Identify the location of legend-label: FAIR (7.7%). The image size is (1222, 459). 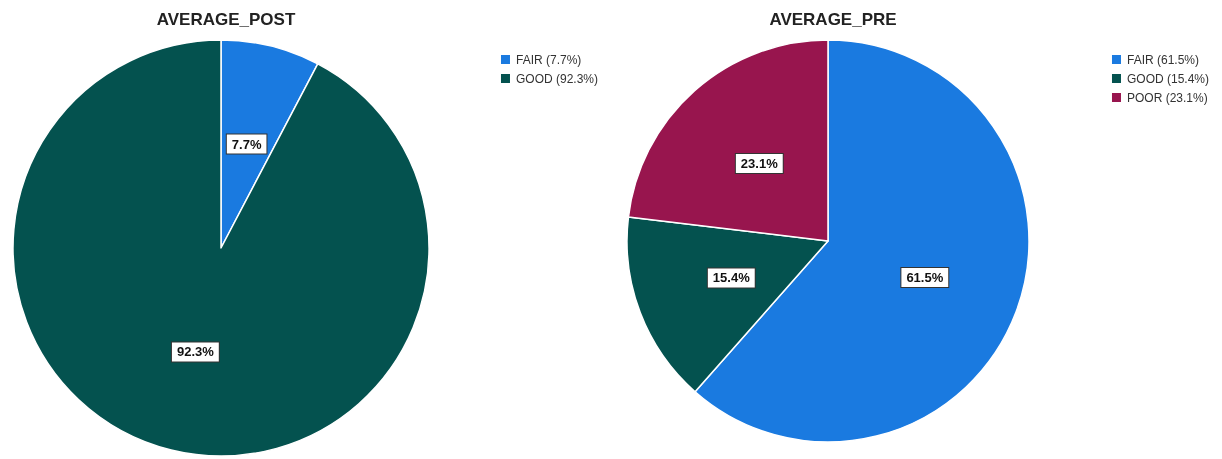
(548, 59).